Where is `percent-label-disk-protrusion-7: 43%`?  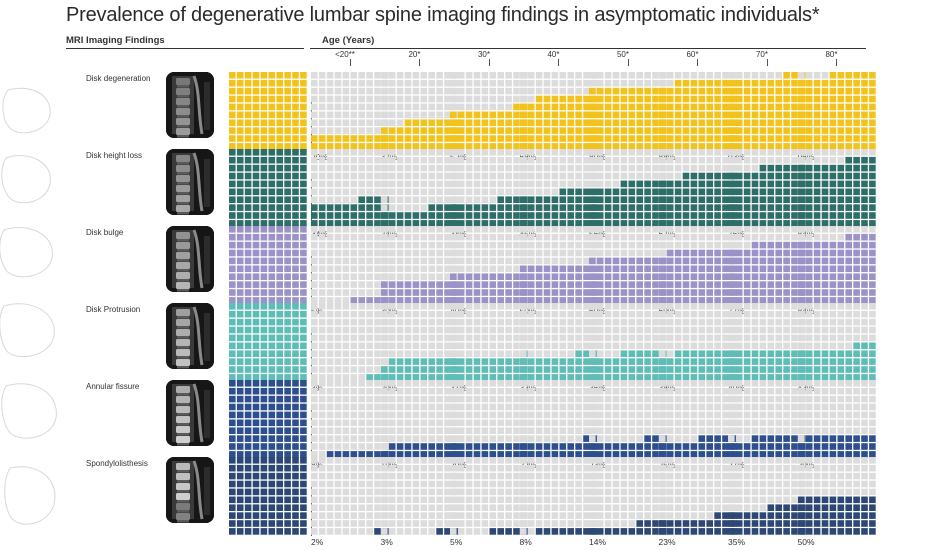 percent-label-disk-protrusion-7: 43% is located at coordinates (806, 387).